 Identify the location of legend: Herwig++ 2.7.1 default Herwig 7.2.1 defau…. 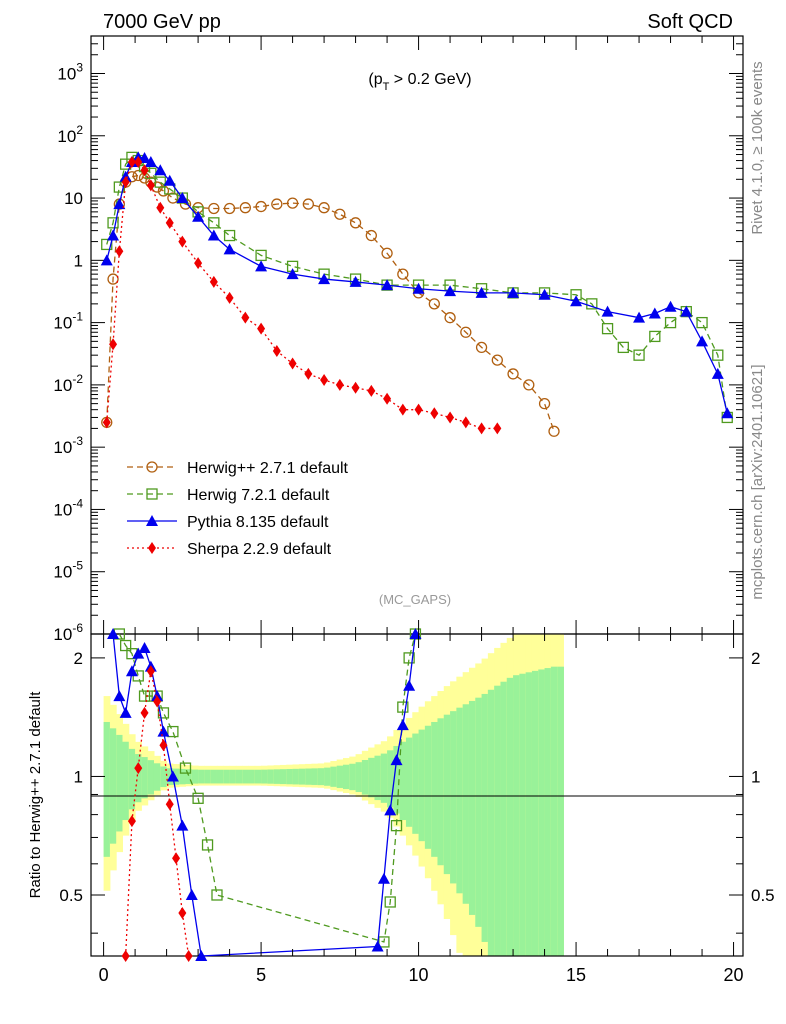
(238, 509).